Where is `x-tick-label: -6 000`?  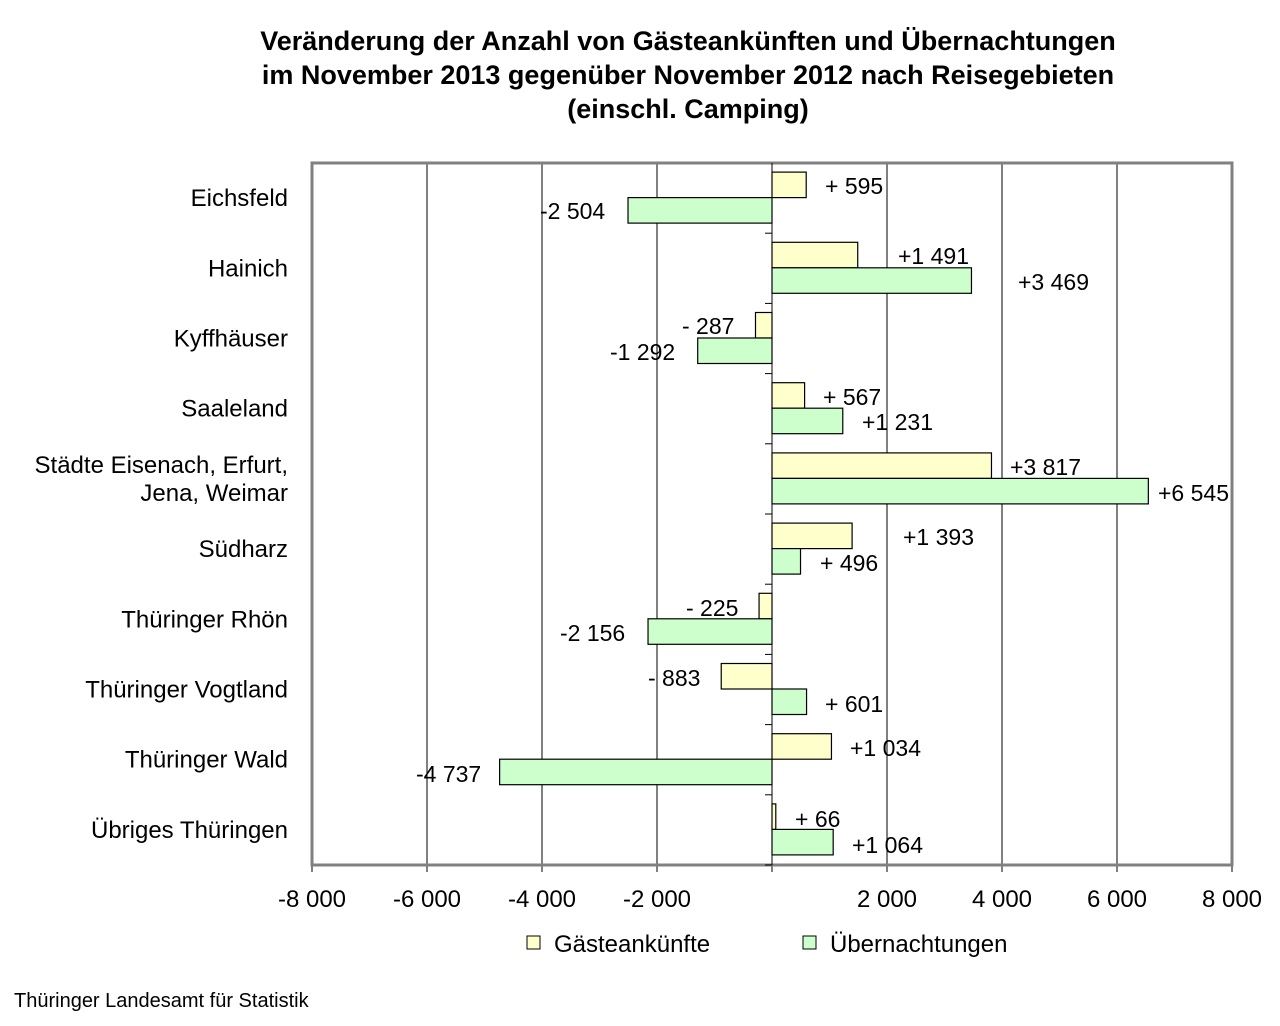 x-tick-label: -6 000 is located at coordinates (427, 899).